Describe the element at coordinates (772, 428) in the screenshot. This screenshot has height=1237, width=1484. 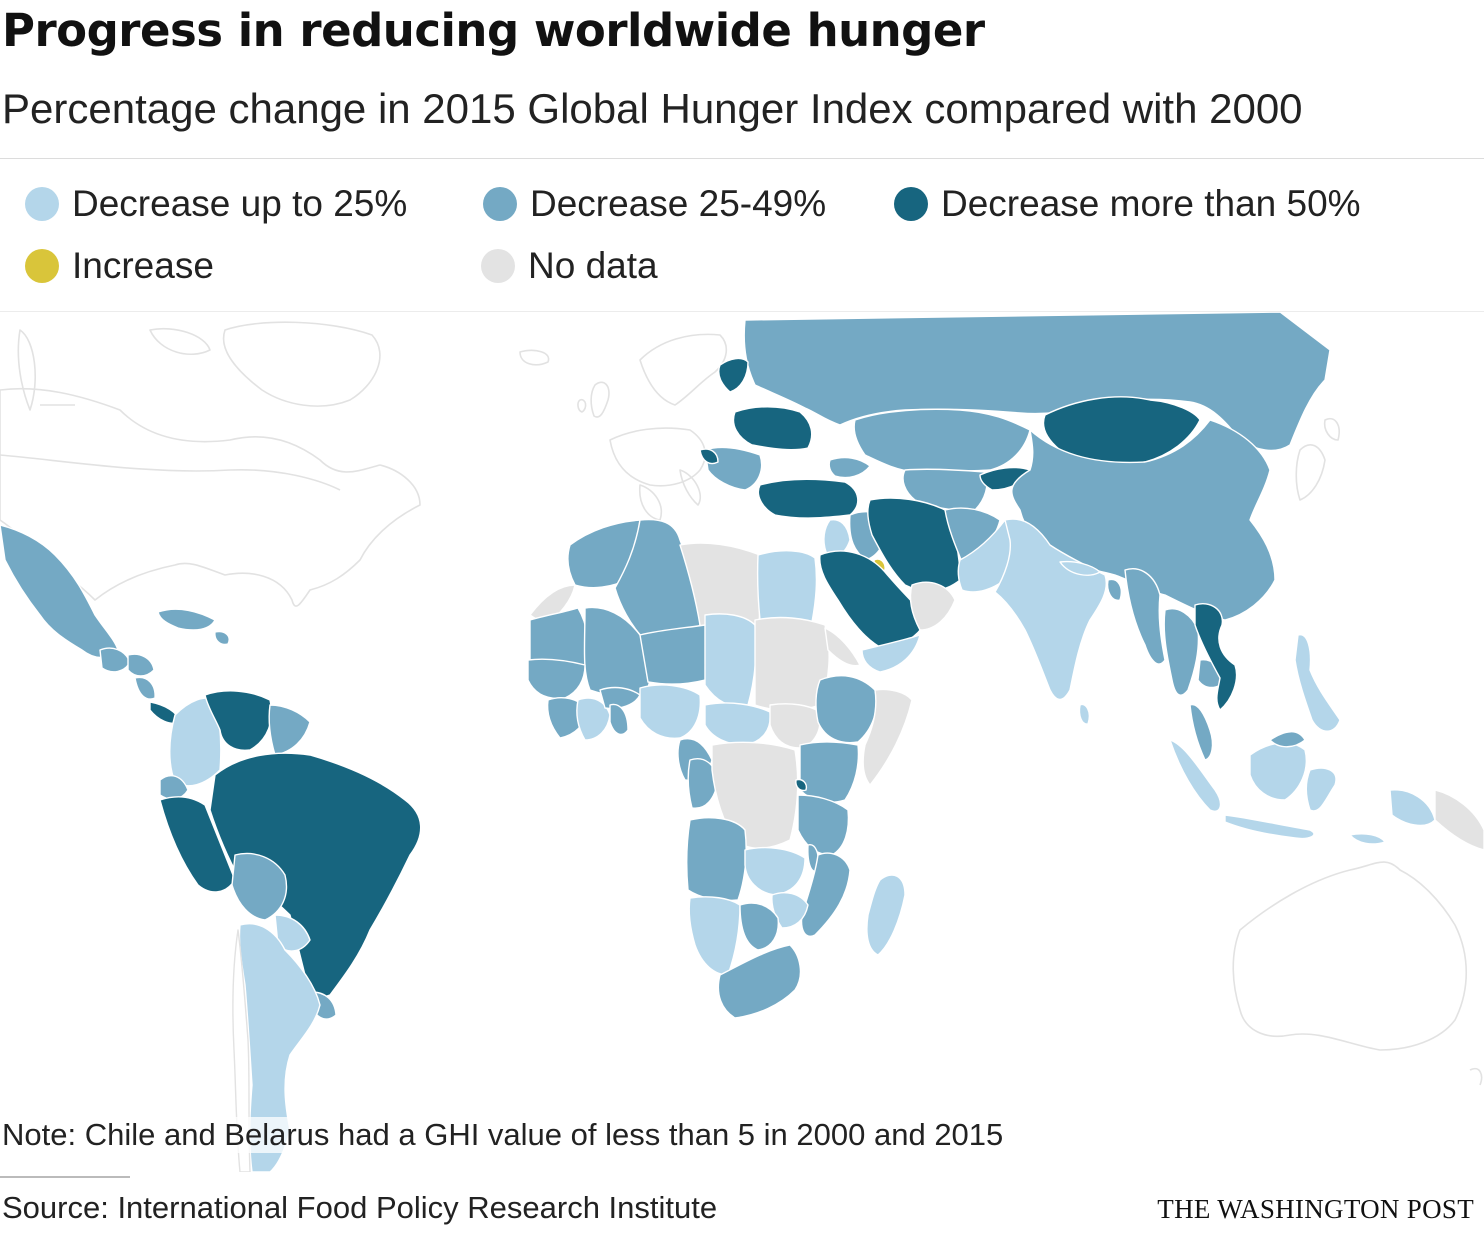
I see `country-ukraine` at that location.